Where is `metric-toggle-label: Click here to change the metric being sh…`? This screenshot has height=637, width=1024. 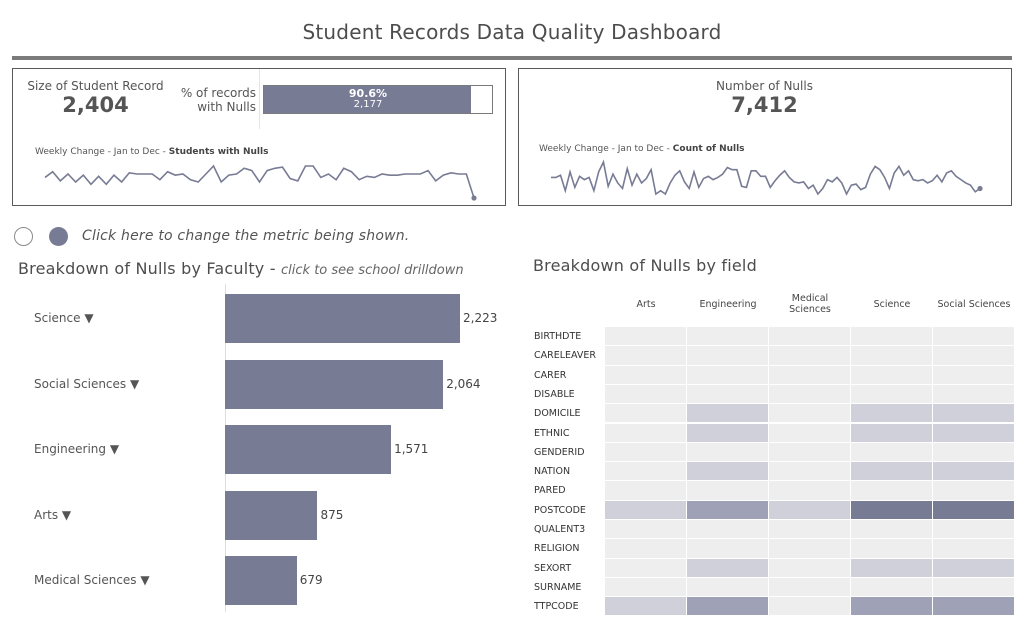
metric-toggle-label: Click here to change the metric being sh… is located at coordinates (246, 236).